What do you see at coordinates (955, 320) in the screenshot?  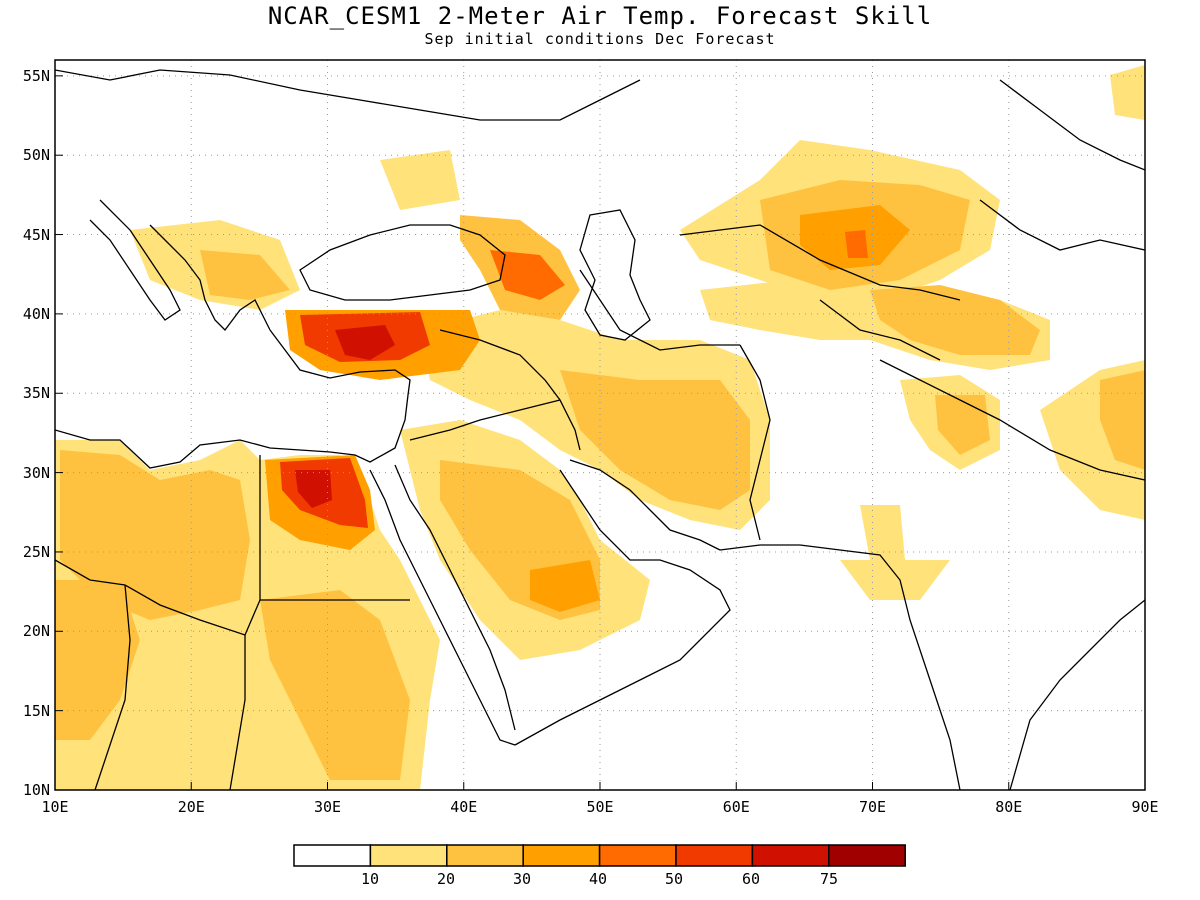 I see `shade-tajik` at bounding box center [955, 320].